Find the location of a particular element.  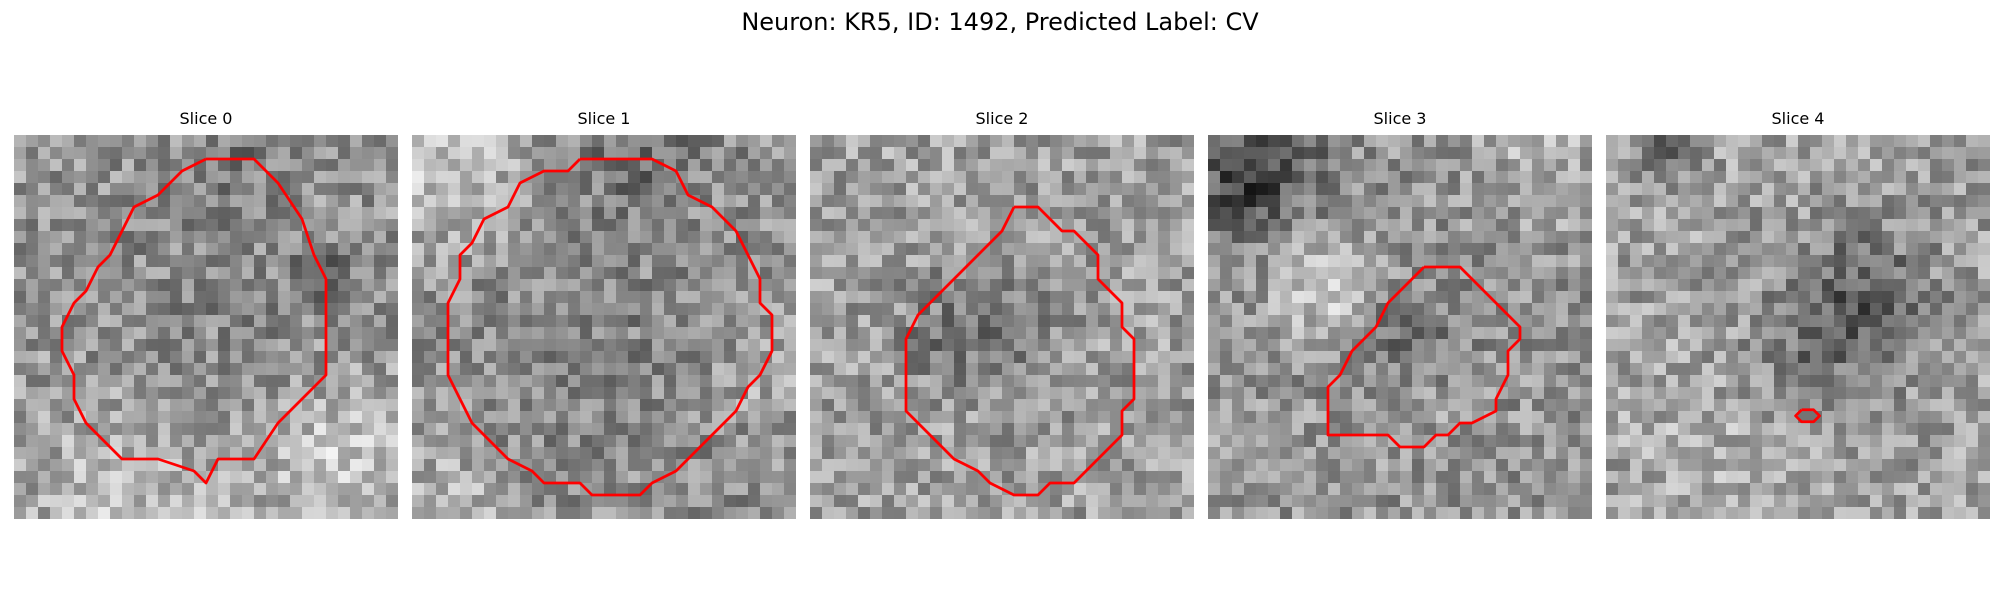

slice-title: Slice 2 is located at coordinates (1002, 118).